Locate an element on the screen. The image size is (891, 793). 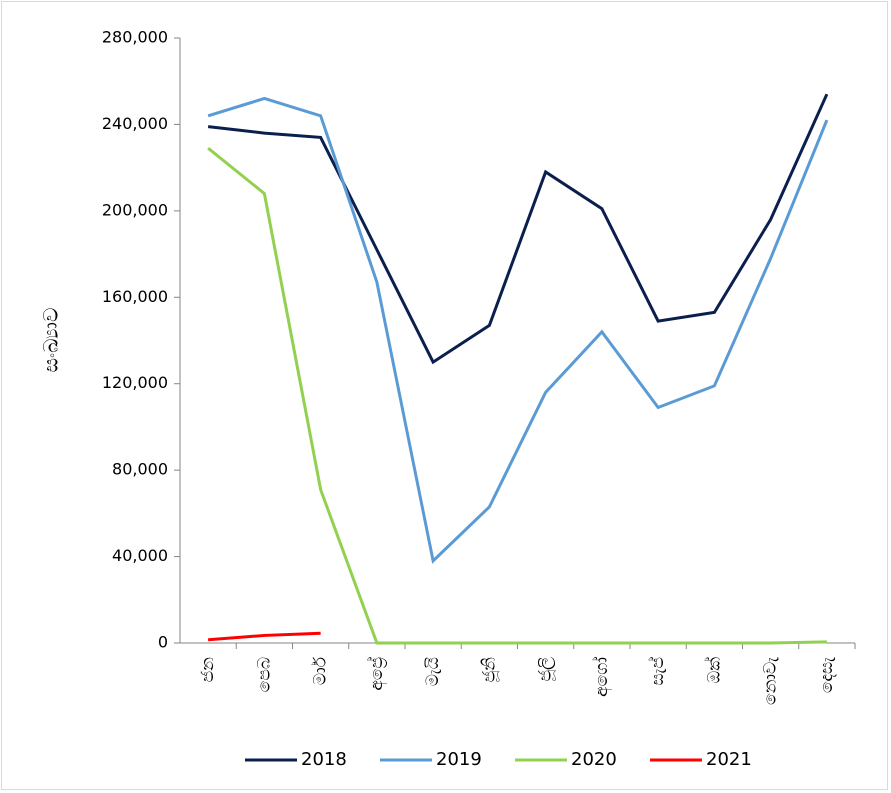
y-tick-label: 280,000 is located at coordinates (135, 37).